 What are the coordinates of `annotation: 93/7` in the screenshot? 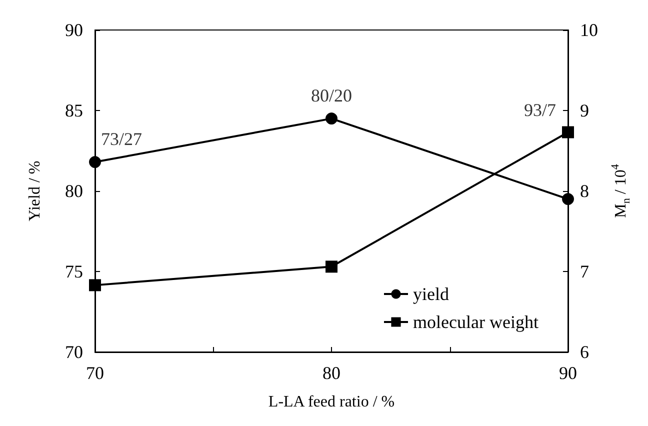 It's located at (540, 110).